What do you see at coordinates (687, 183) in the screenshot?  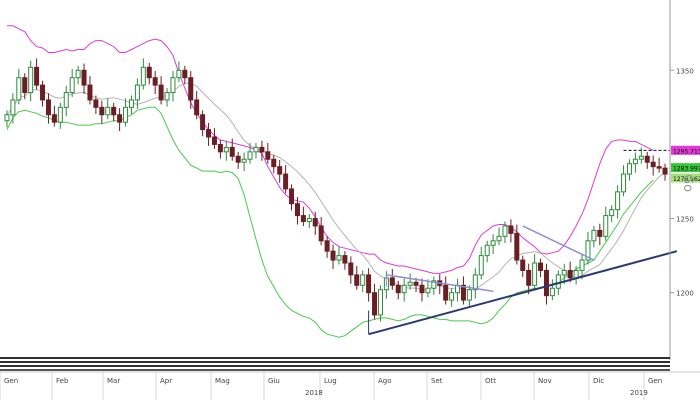 I see `side-watermark-label: Go` at bounding box center [687, 183].